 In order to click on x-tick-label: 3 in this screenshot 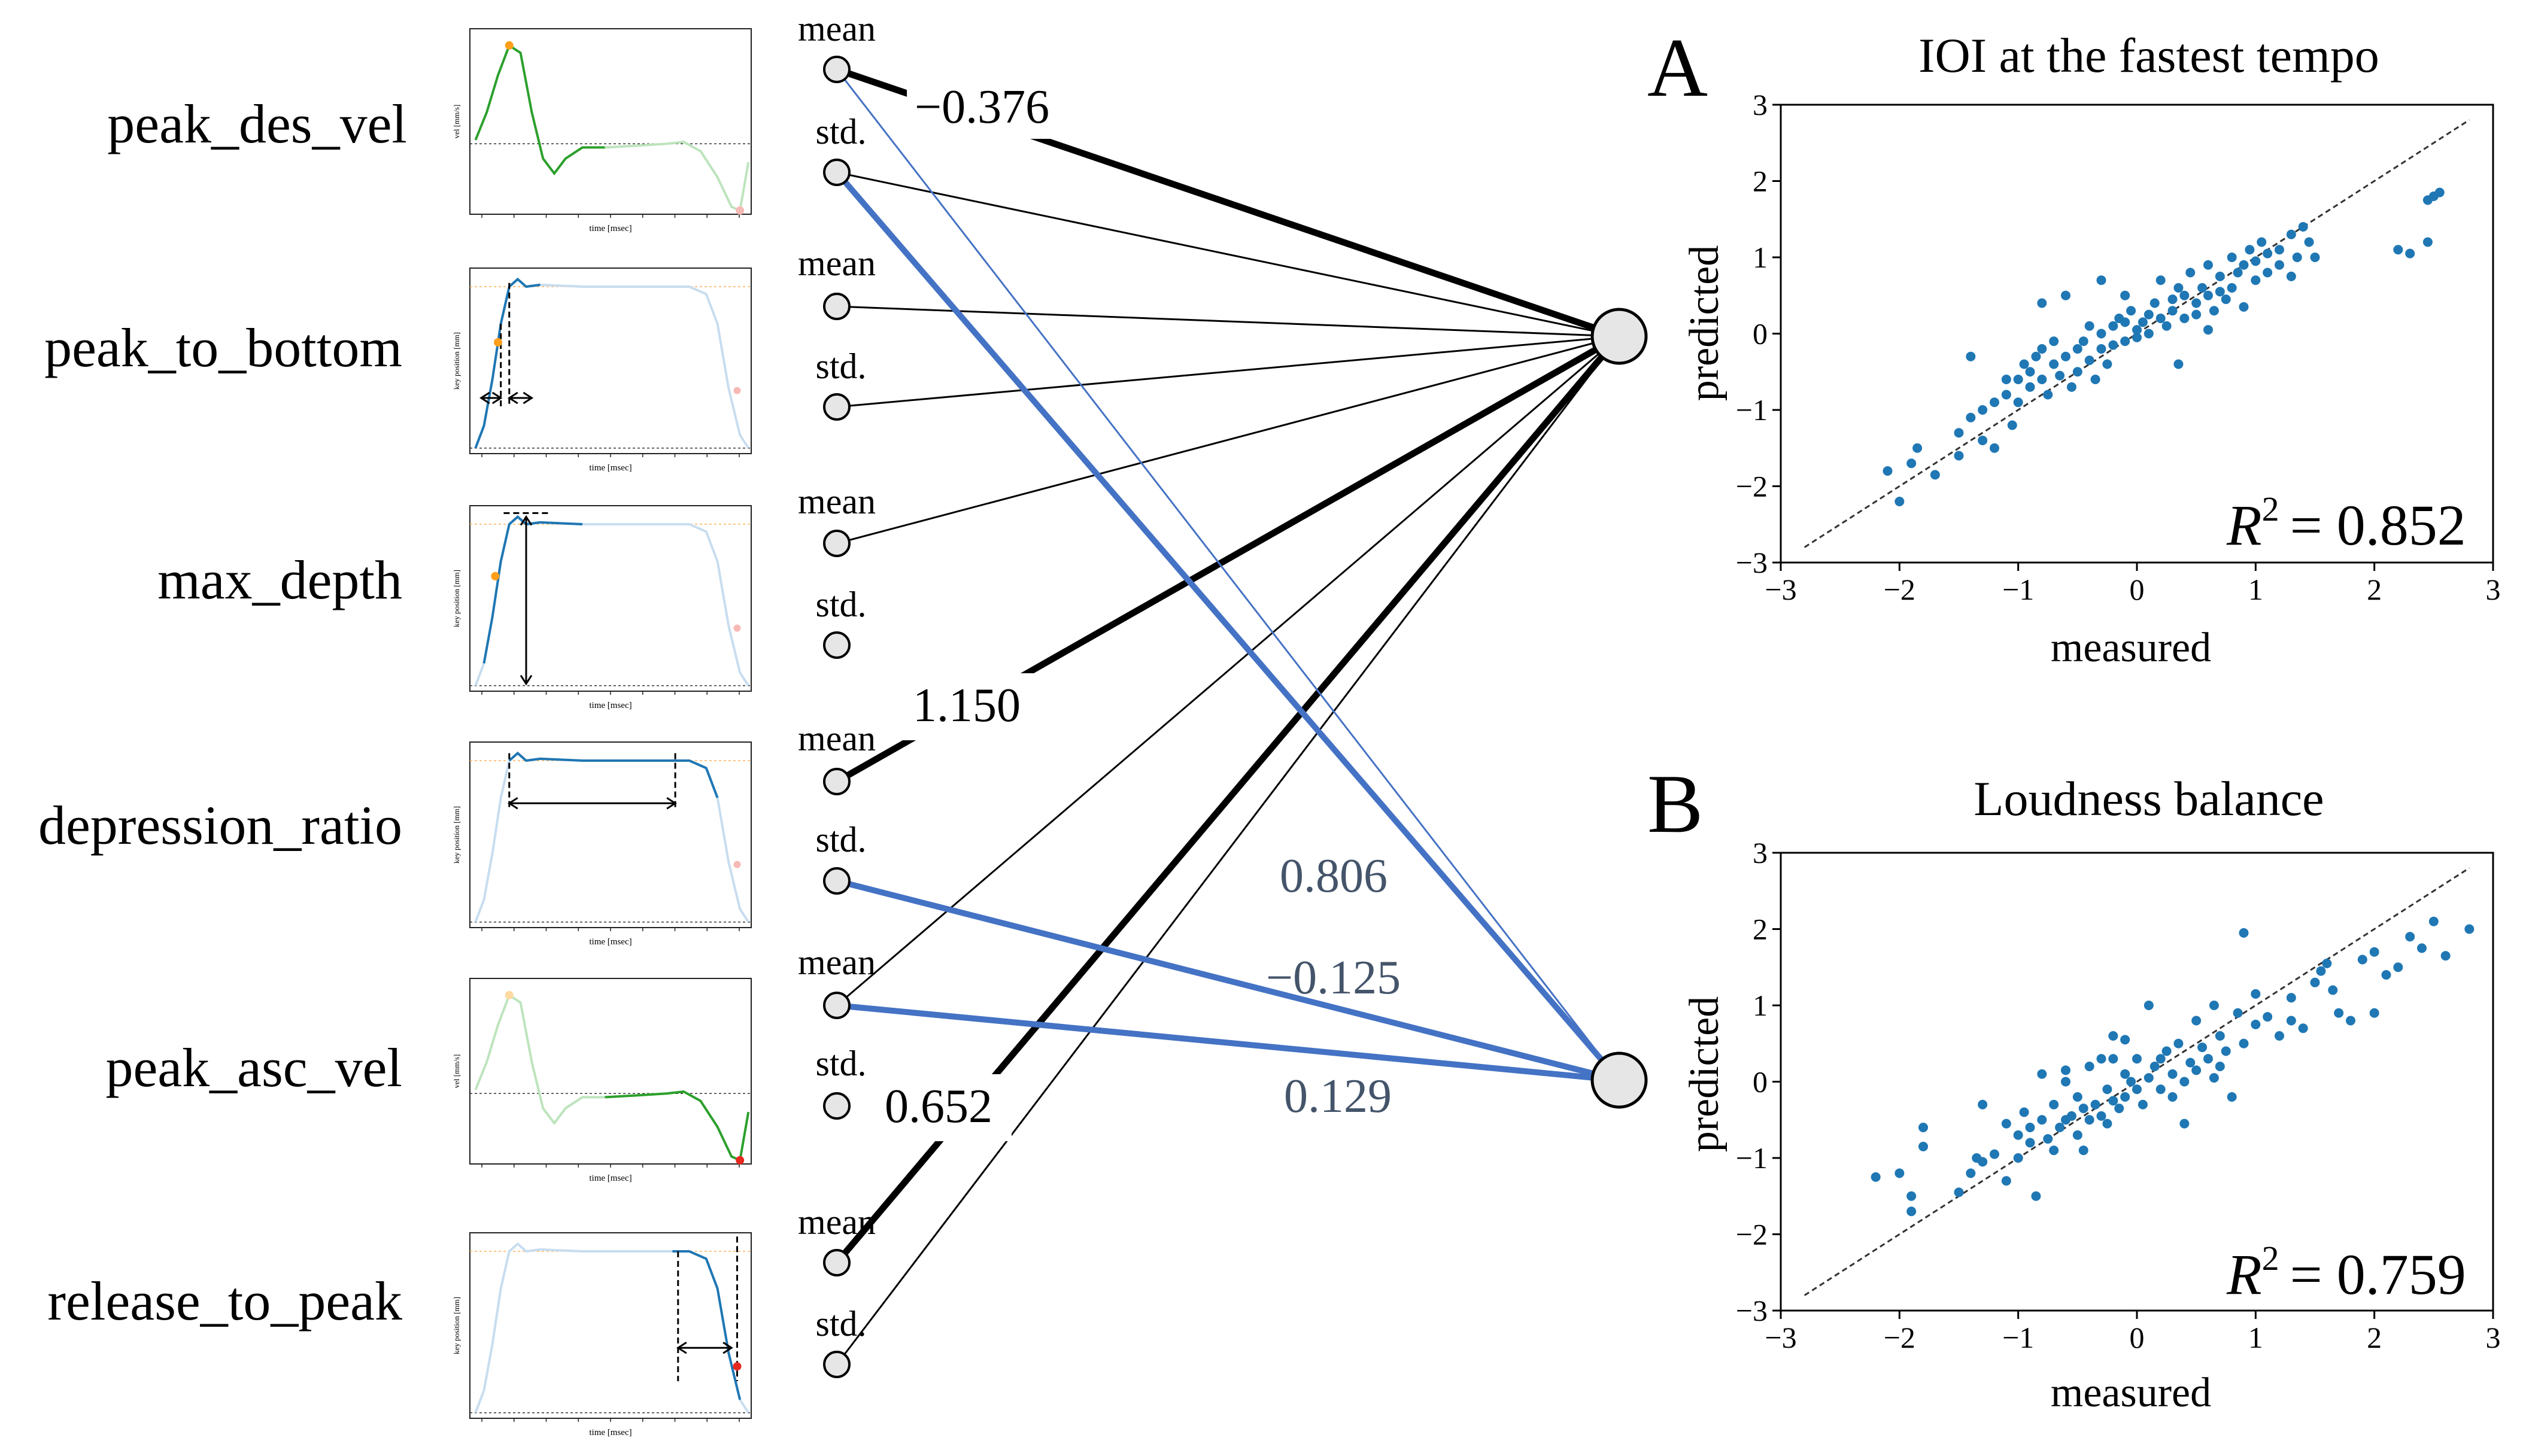, I will do `click(2494, 1337)`.